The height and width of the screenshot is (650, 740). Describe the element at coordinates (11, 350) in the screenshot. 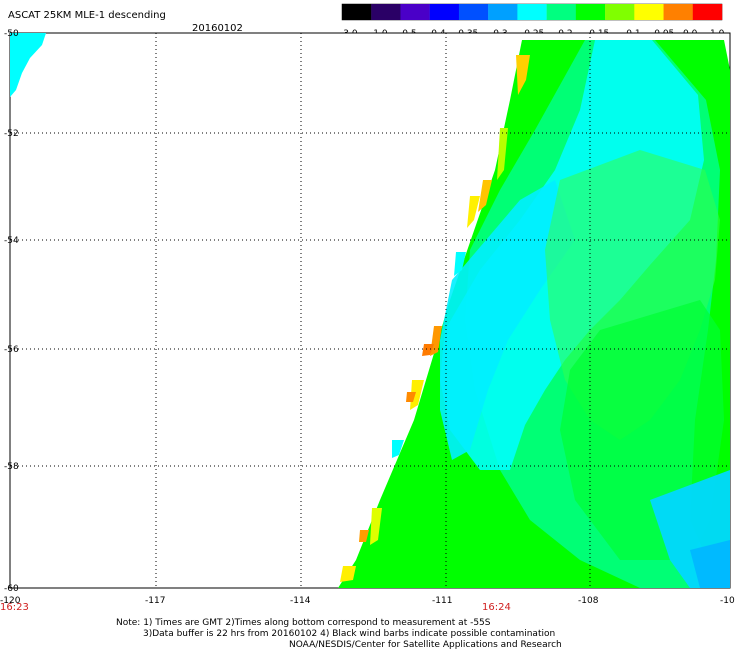

I see `lat-label-56: -56` at that location.